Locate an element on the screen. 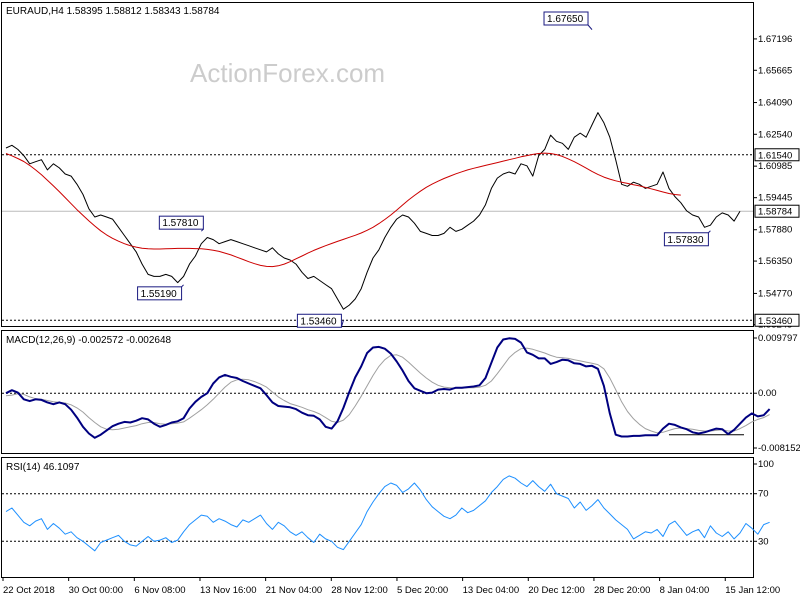 This screenshot has width=800, height=600. macd-series-signal is located at coordinates (387, 390).